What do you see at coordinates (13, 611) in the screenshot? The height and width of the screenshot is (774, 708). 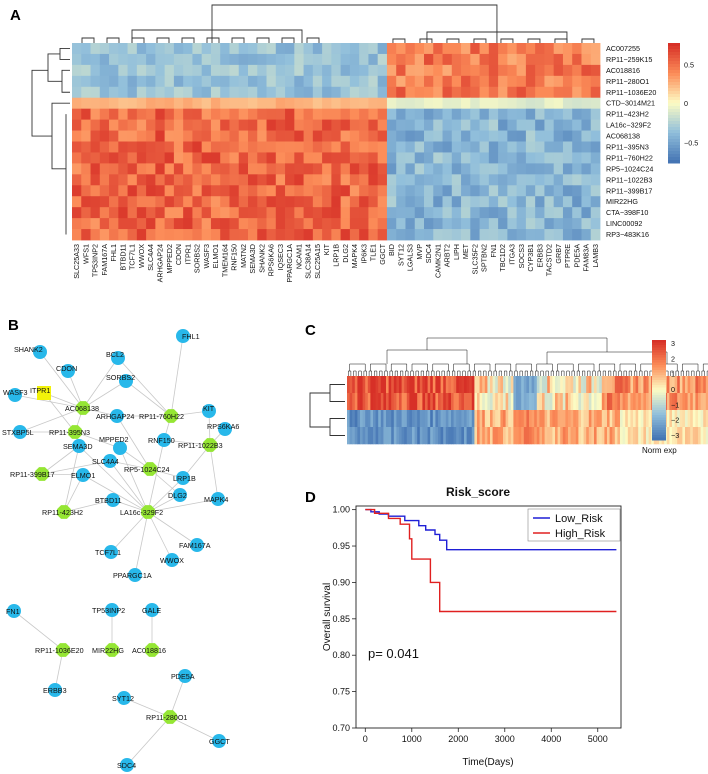 I see `node-label: FN1` at bounding box center [13, 611].